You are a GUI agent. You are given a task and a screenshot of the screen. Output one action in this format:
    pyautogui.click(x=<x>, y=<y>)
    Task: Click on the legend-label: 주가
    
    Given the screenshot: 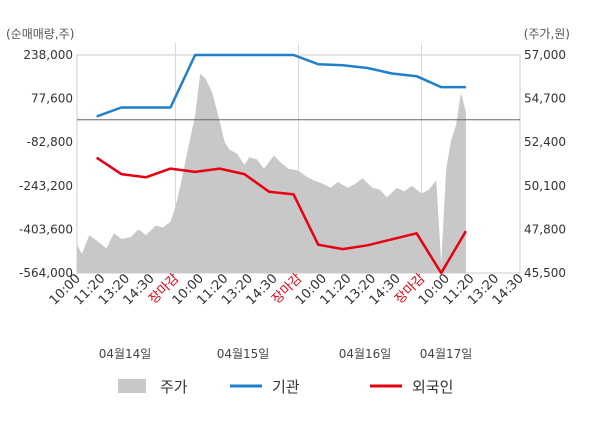 What is the action you would take?
    pyautogui.click(x=174, y=387)
    